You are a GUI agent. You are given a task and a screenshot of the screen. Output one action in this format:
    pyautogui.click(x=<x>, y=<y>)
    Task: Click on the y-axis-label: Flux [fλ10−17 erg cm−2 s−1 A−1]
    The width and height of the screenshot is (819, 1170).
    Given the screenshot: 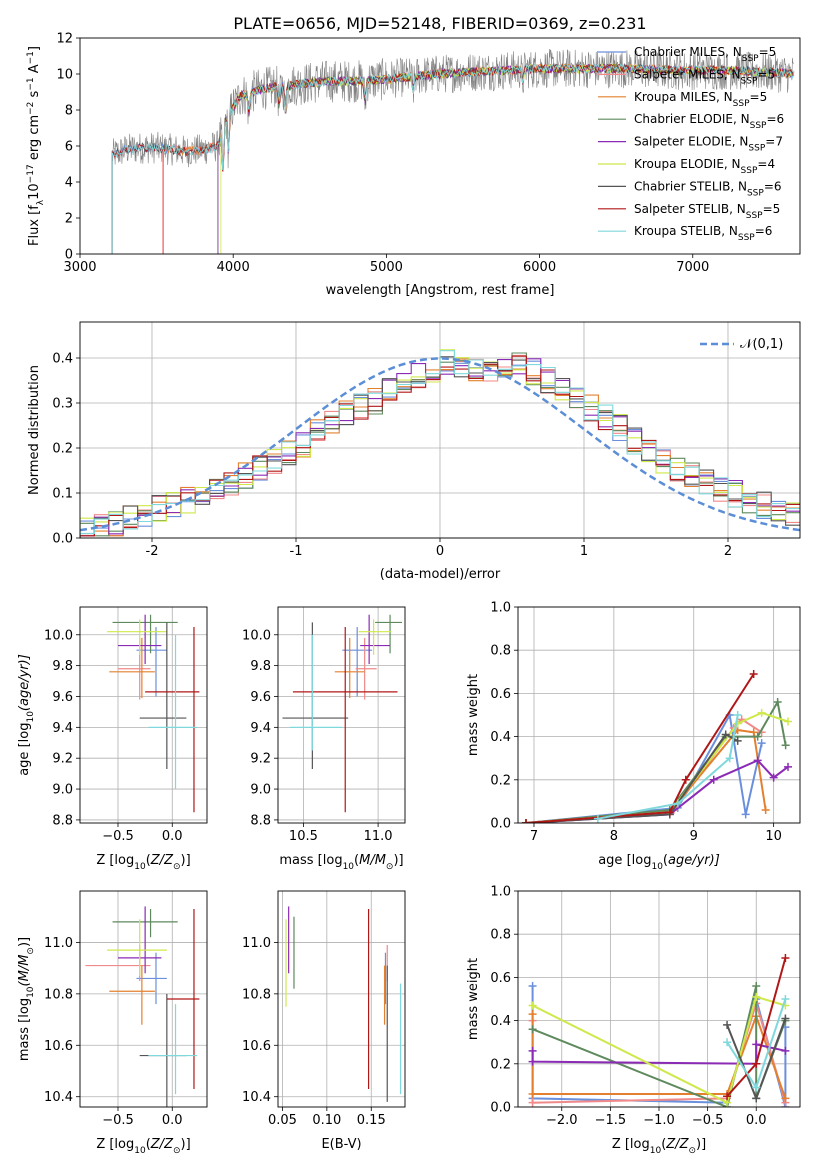 What is the action you would take?
    pyautogui.click(x=36, y=146)
    